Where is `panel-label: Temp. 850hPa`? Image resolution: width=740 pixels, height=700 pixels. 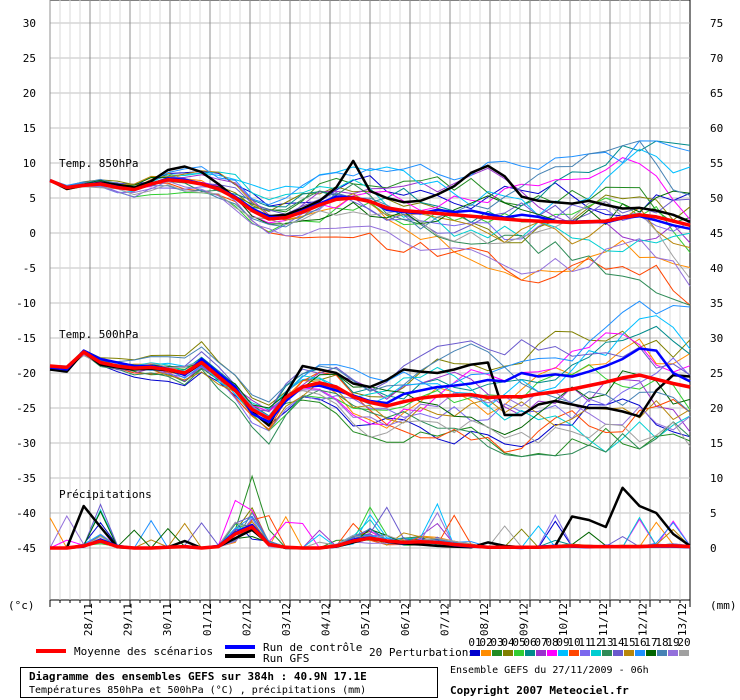 panel-label: Temp. 850hPa is located at coordinates (98, 163).